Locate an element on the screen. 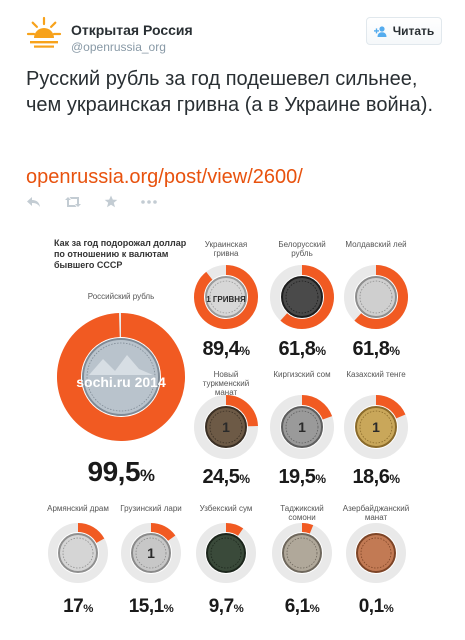 This screenshot has height=640, width=465. currency-percent-tmt: 24,5% is located at coordinates (226, 477).